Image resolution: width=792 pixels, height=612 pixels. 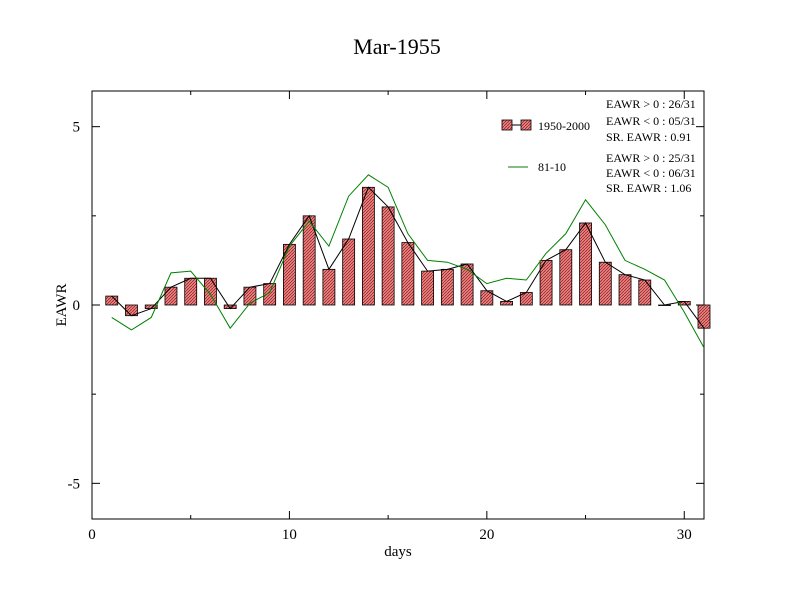 I want to click on x-axis-label: days, so click(x=398, y=552).